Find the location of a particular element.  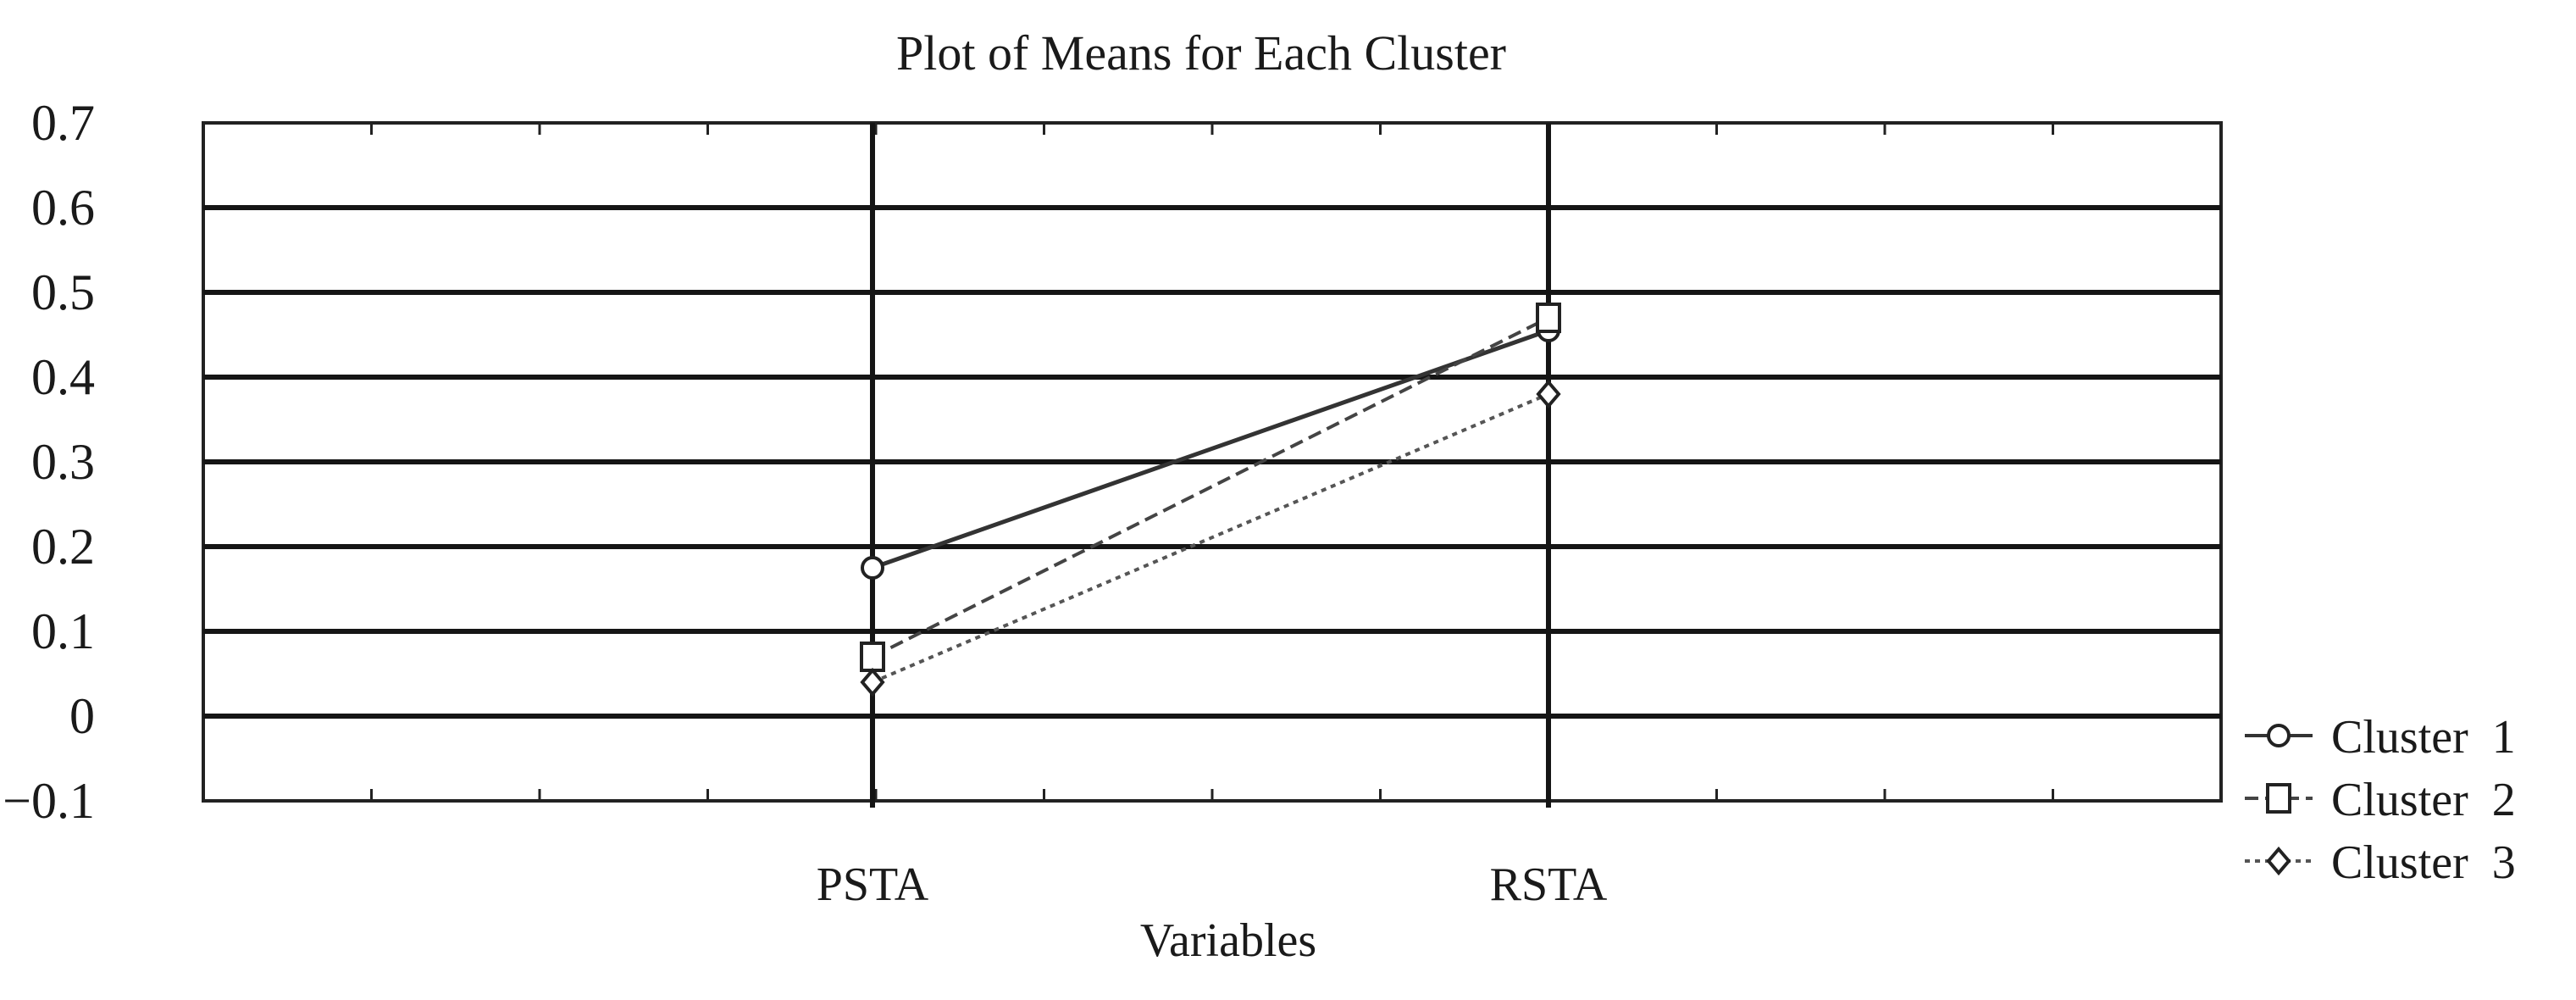

chart-title: Plot of Means for Each Cluster is located at coordinates (1201, 53).